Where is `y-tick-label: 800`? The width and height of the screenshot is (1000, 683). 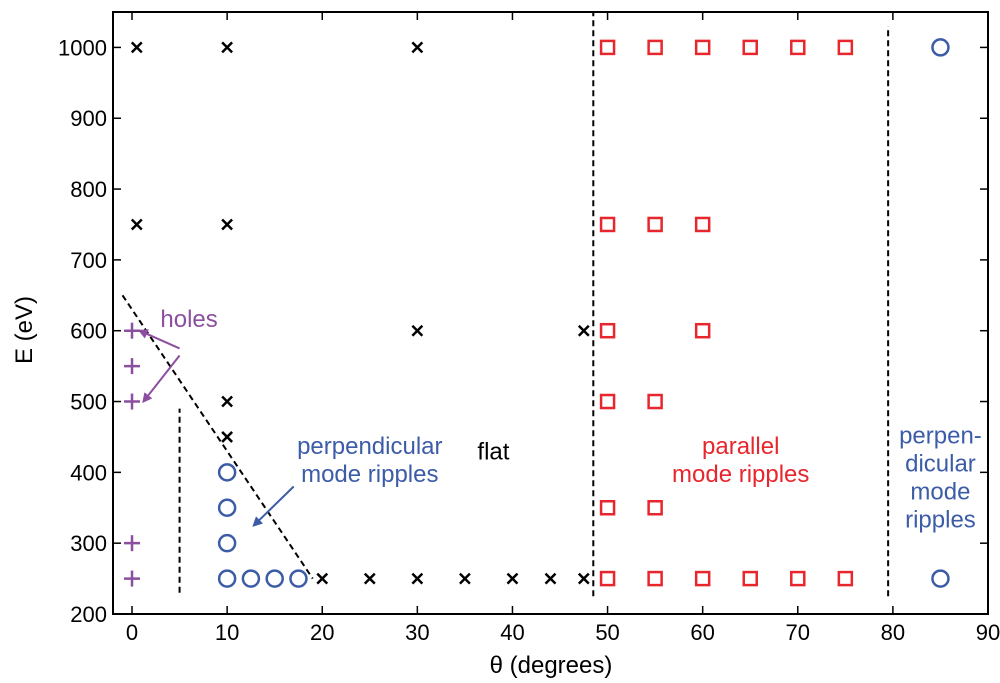 y-tick-label: 800 is located at coordinates (88, 189).